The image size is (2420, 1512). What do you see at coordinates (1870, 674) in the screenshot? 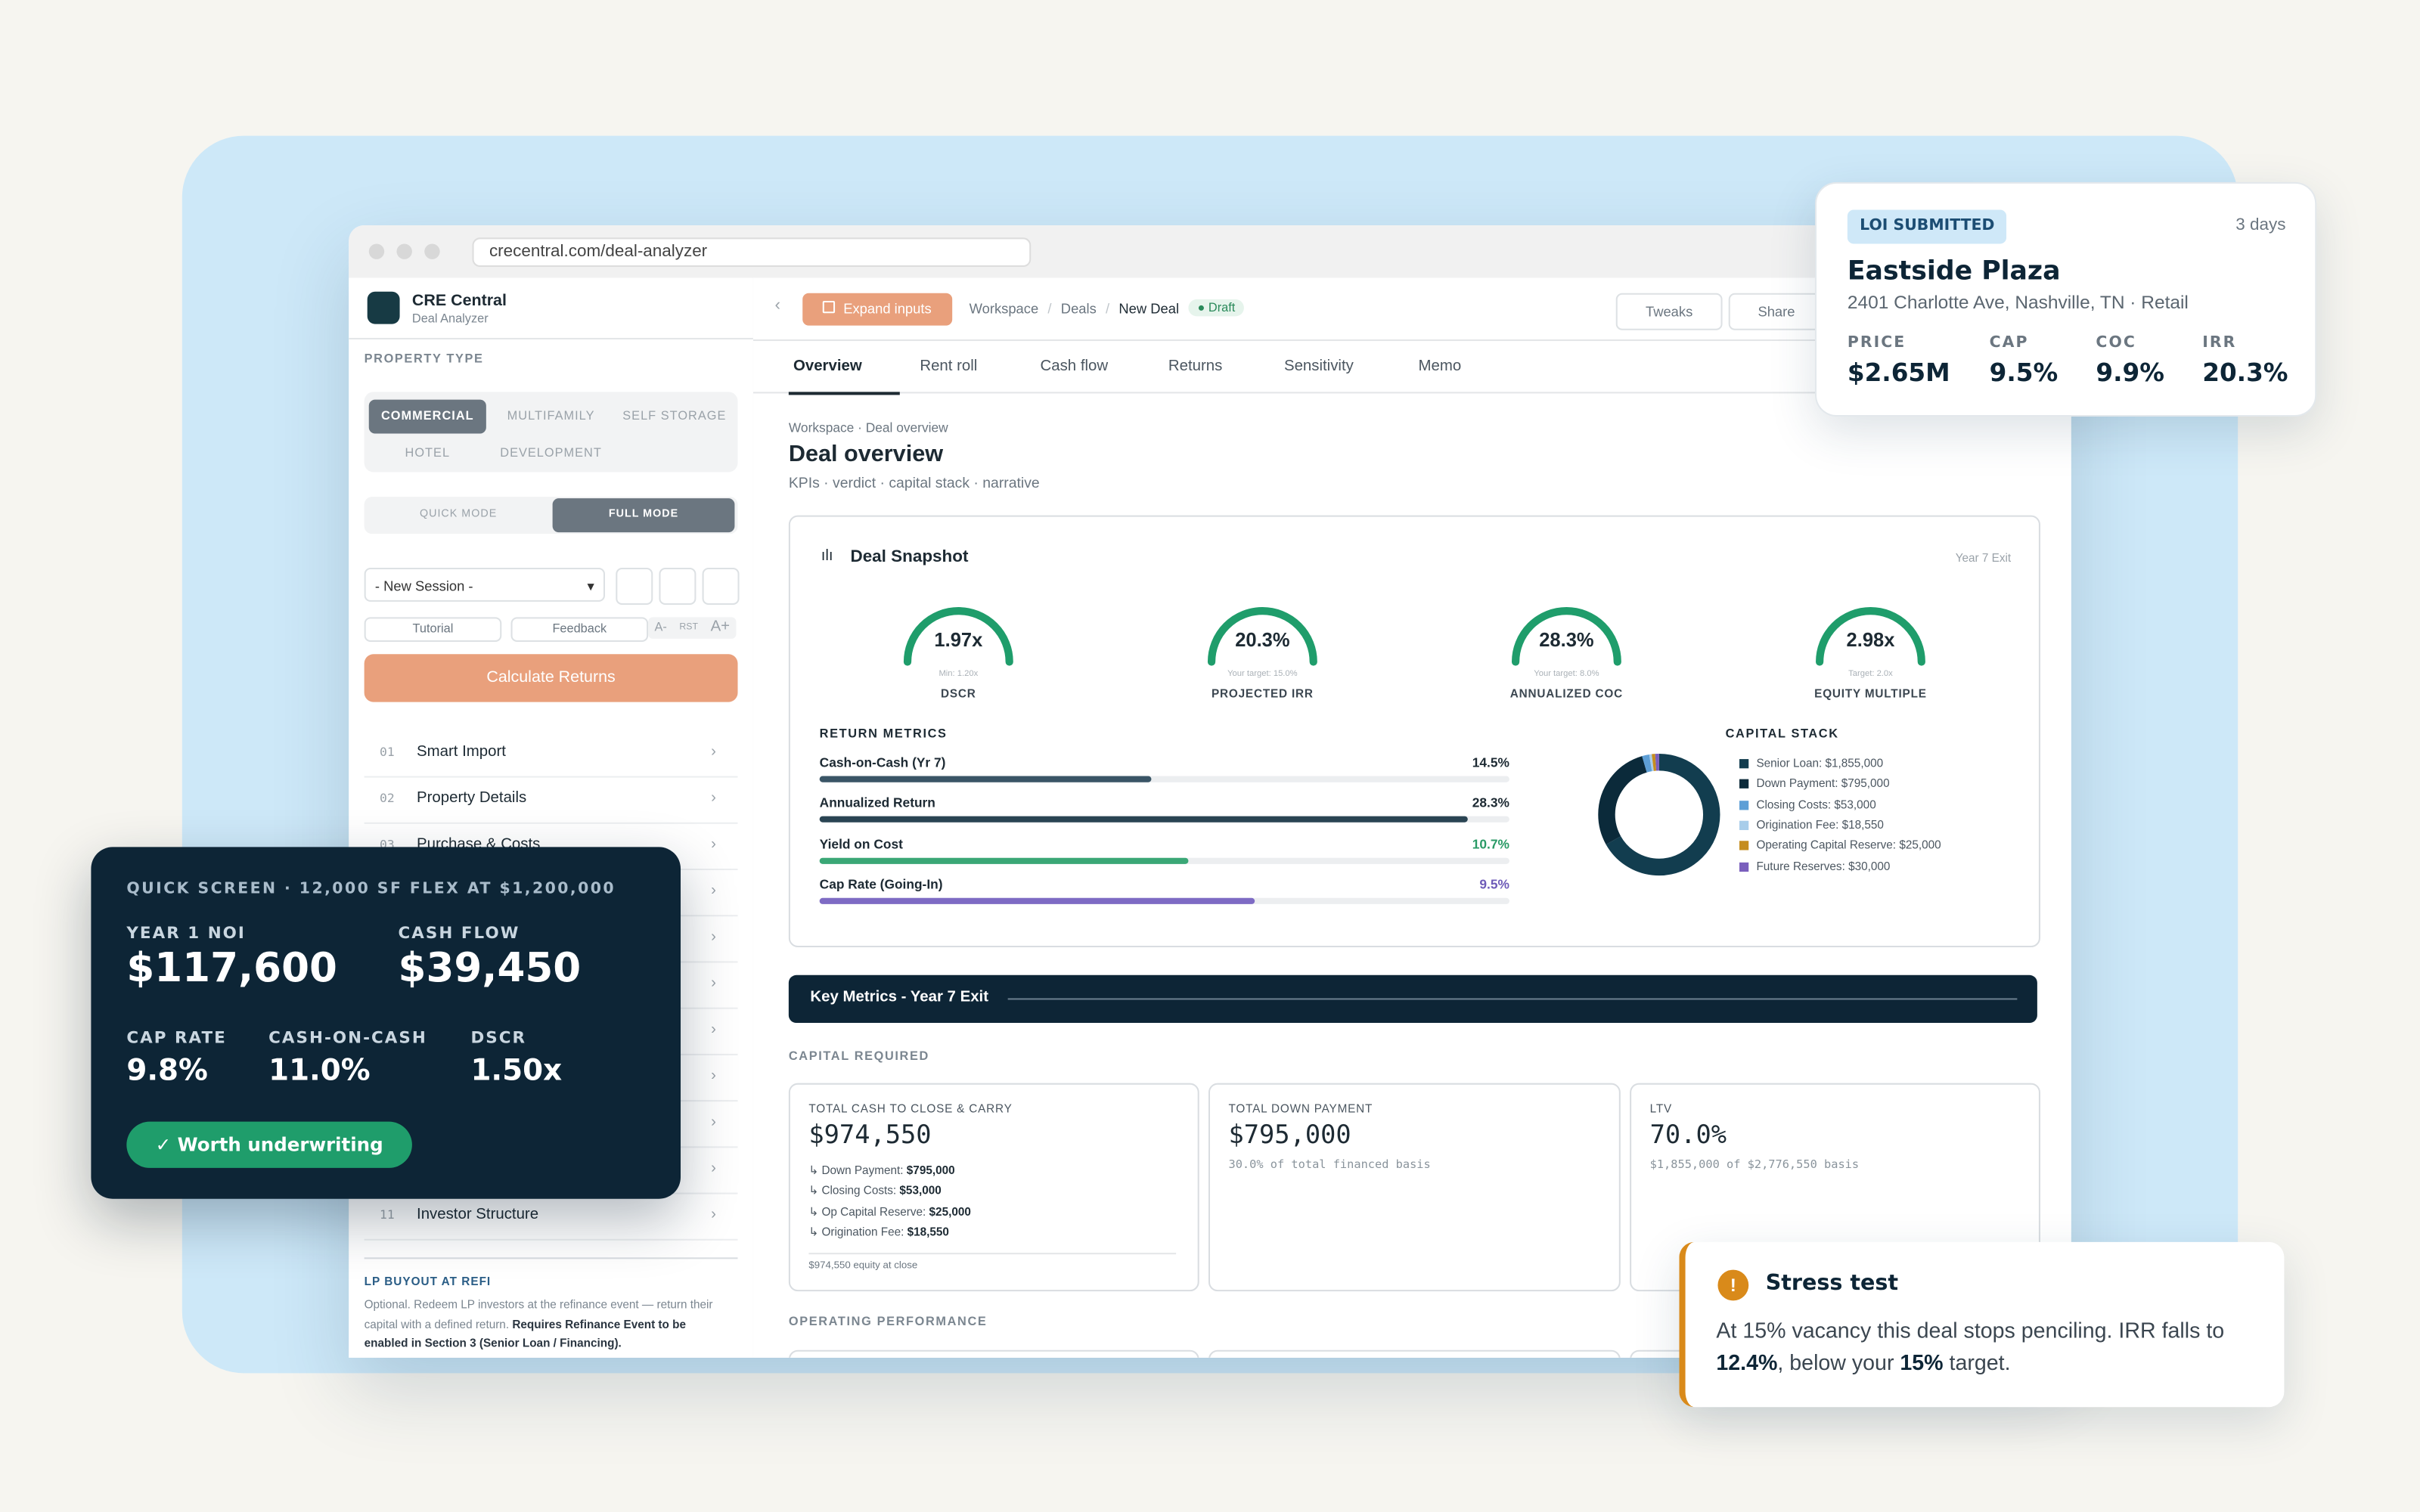
I see `gauge-note: Target: 2.0x` at bounding box center [1870, 674].